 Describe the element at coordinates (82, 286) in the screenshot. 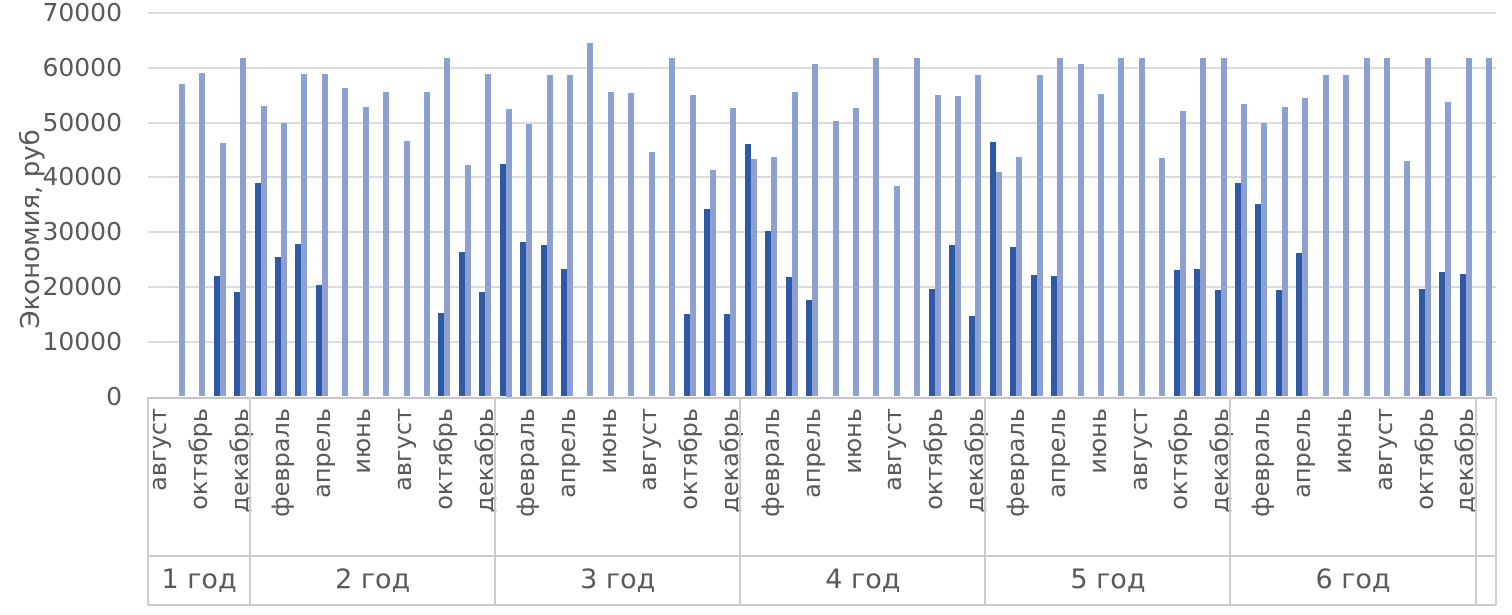

I see `y-tick-label: 20000` at that location.